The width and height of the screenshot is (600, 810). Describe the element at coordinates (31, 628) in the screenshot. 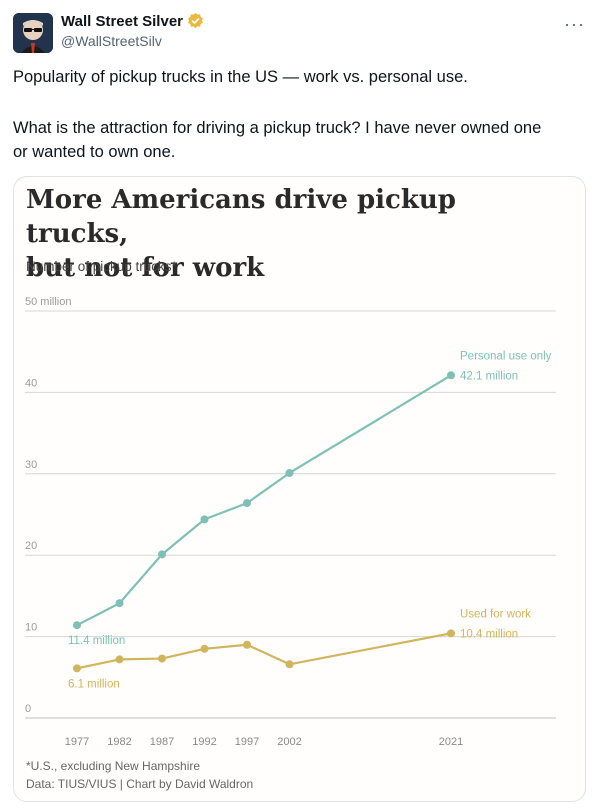

I see `y-tick-label: 10` at that location.